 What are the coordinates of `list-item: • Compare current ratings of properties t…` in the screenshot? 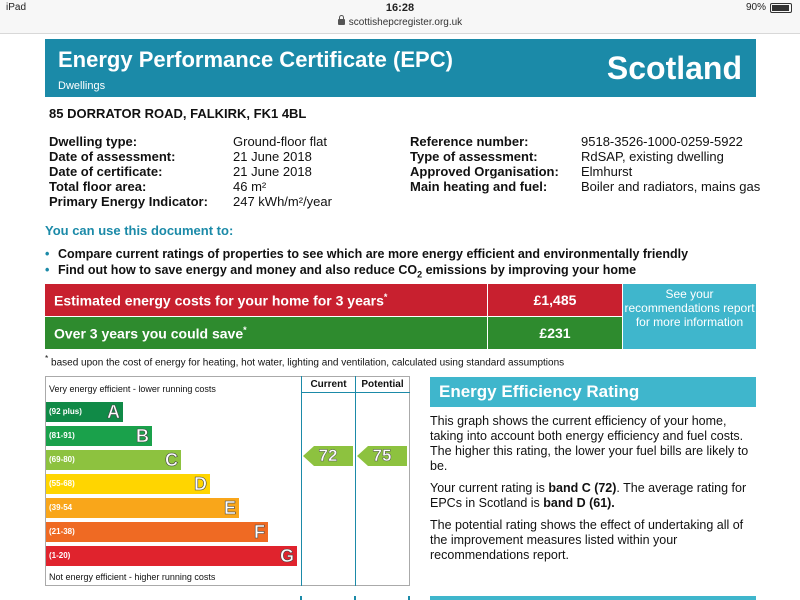 It's located at (367, 254).